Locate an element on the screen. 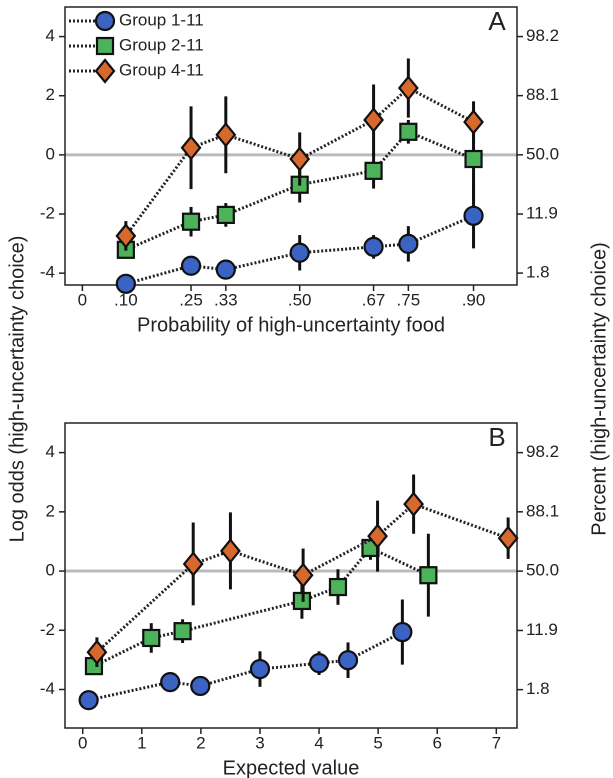 Image resolution: width=613 pixels, height=778 pixels. panel-label: B is located at coordinates (496, 437).